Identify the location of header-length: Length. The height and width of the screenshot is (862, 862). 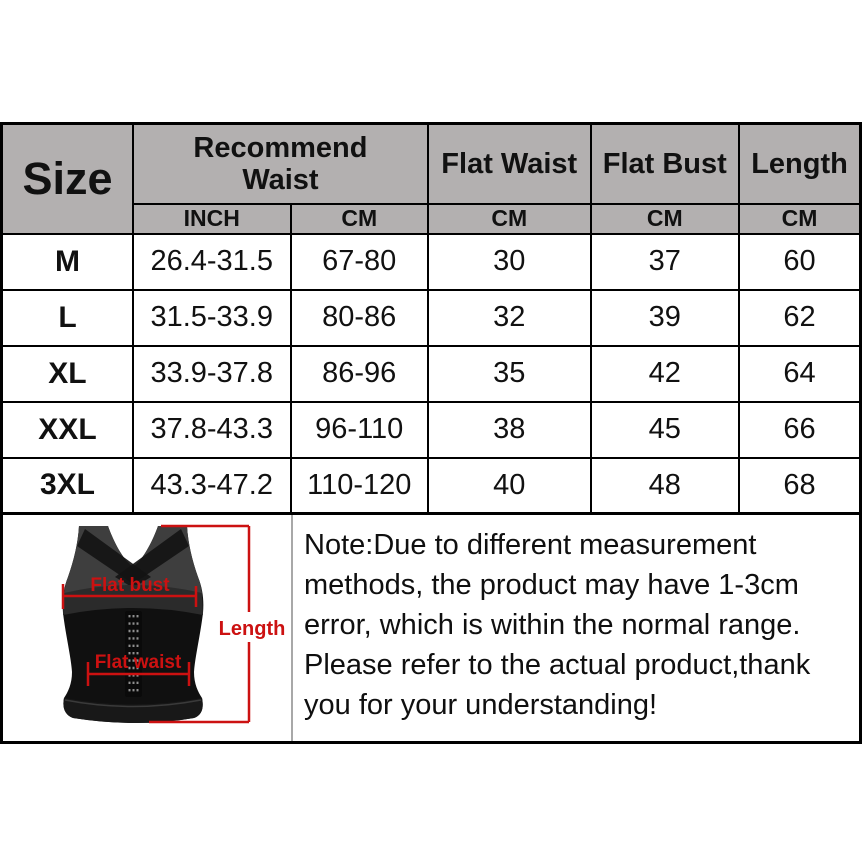
(800, 163).